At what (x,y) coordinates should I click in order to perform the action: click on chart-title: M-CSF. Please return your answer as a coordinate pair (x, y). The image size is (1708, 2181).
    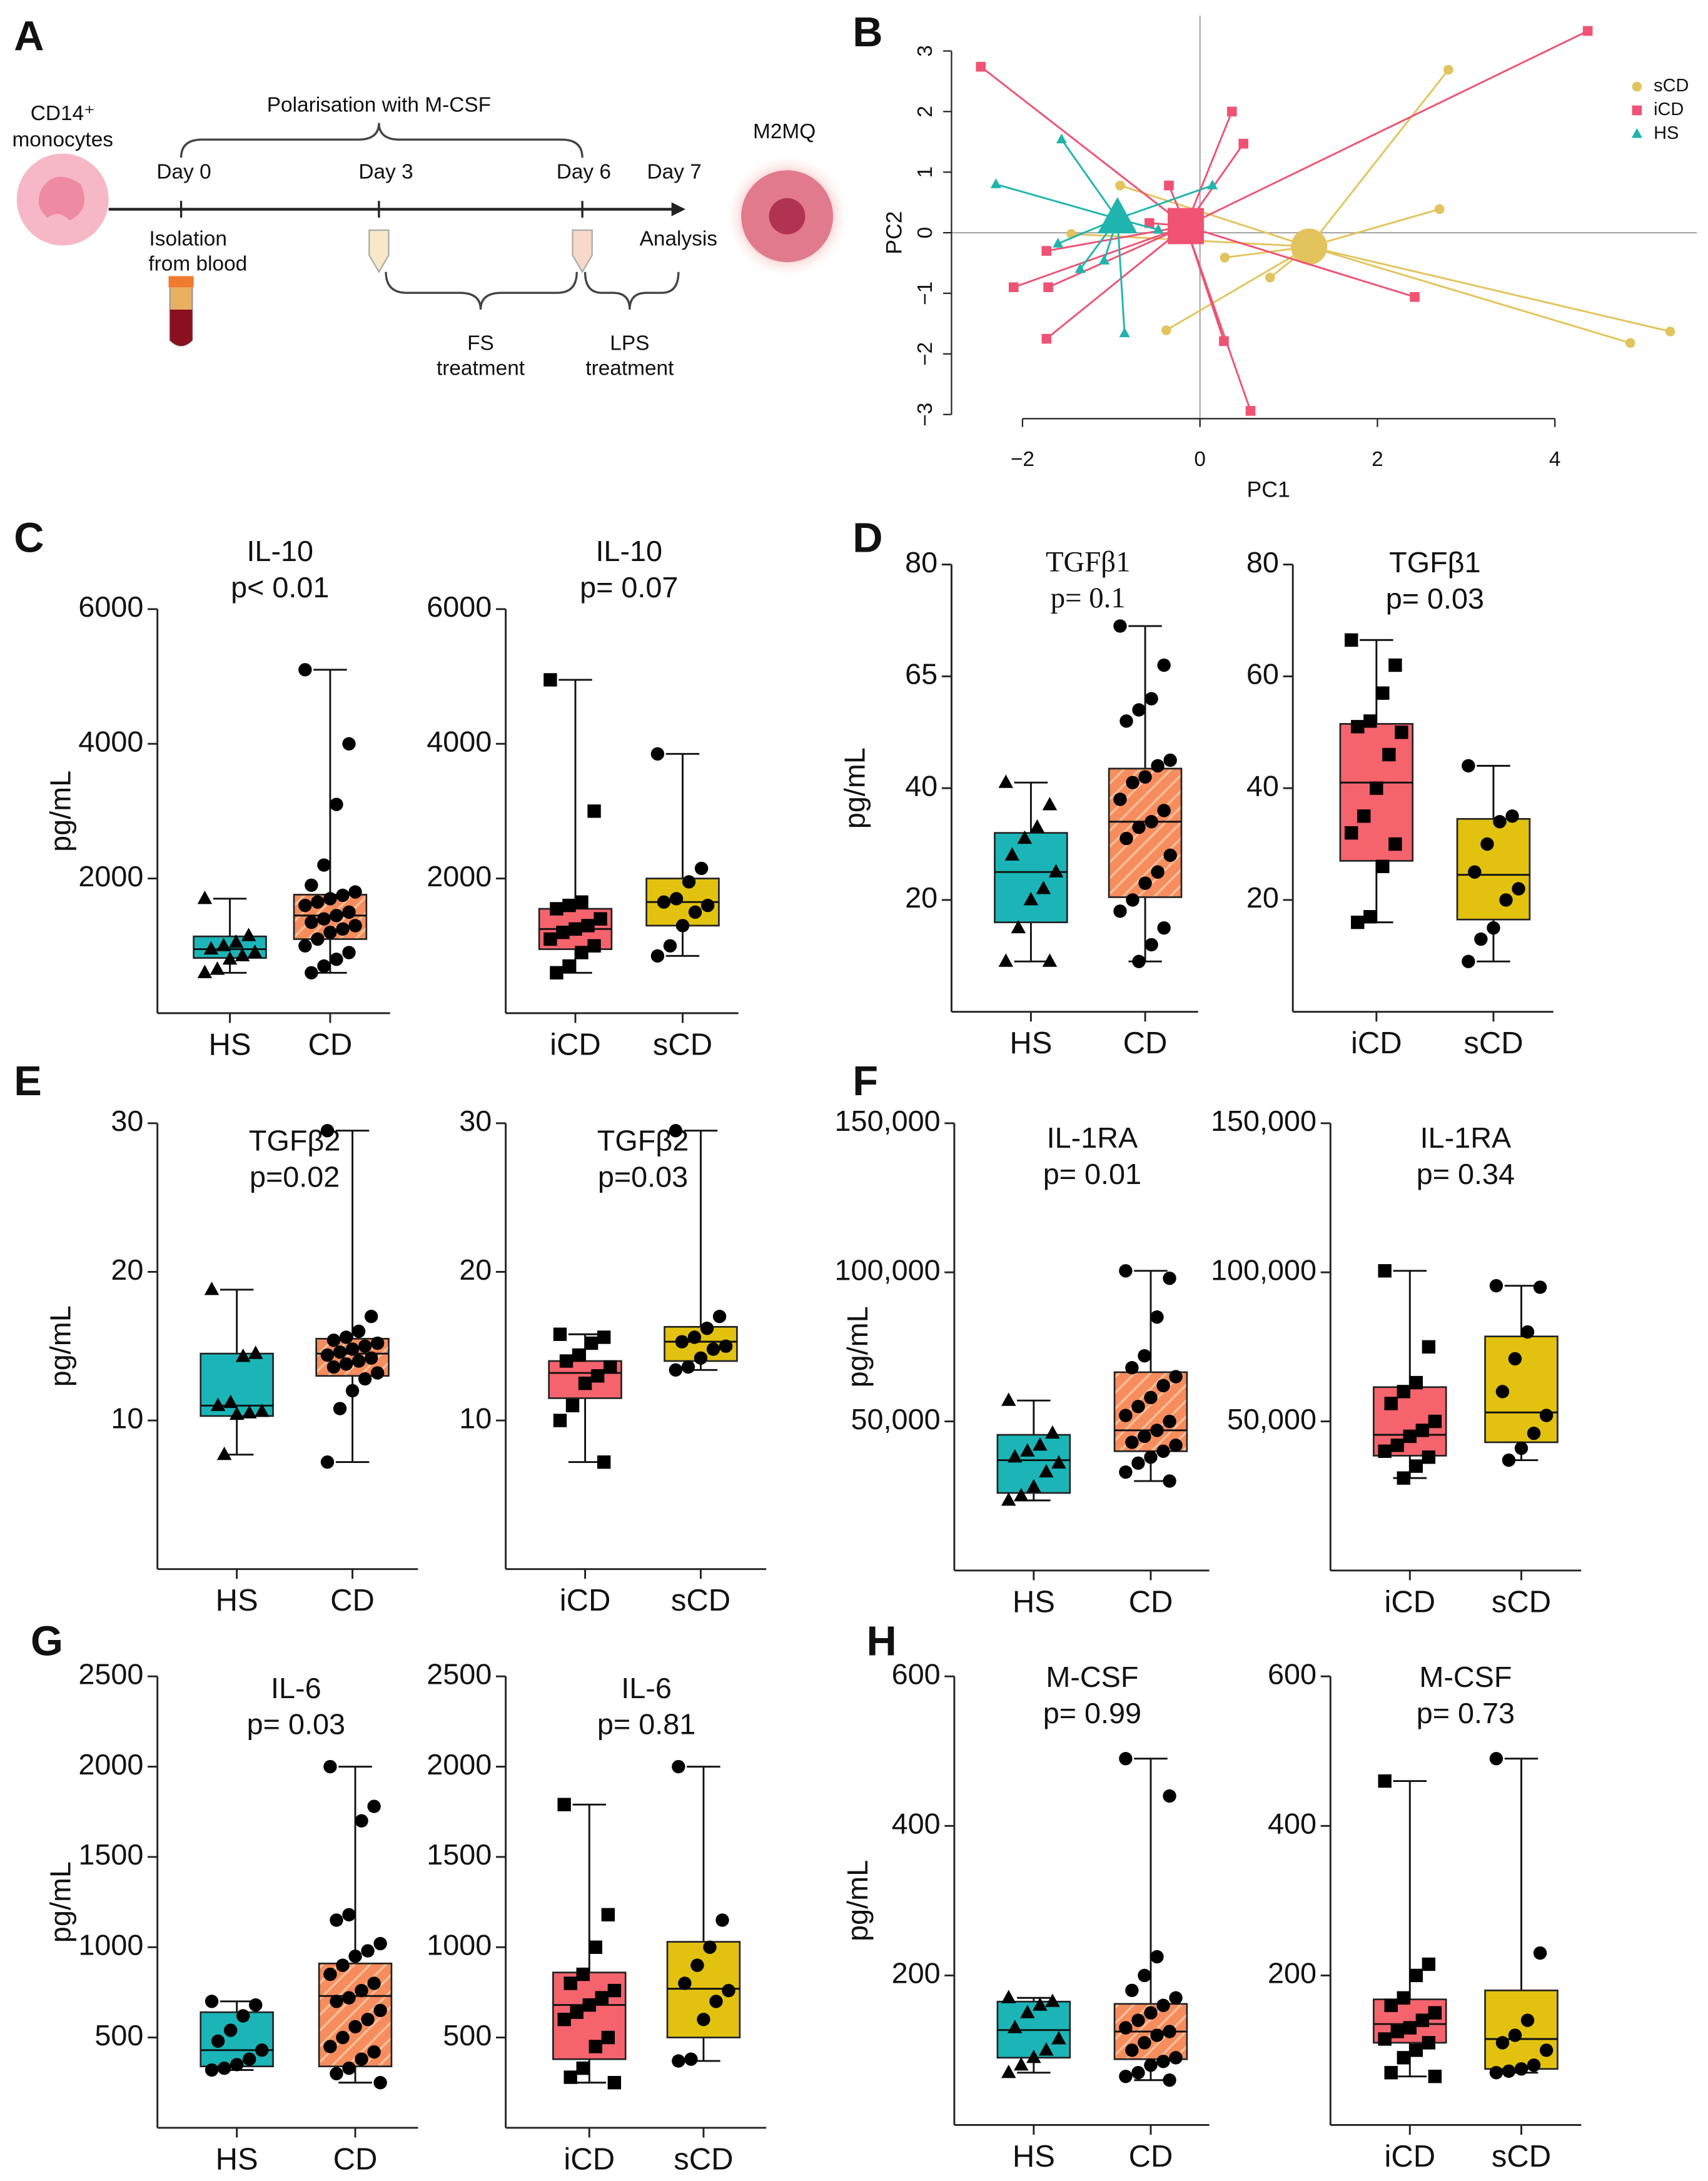
    Looking at the image, I should click on (1092, 1677).